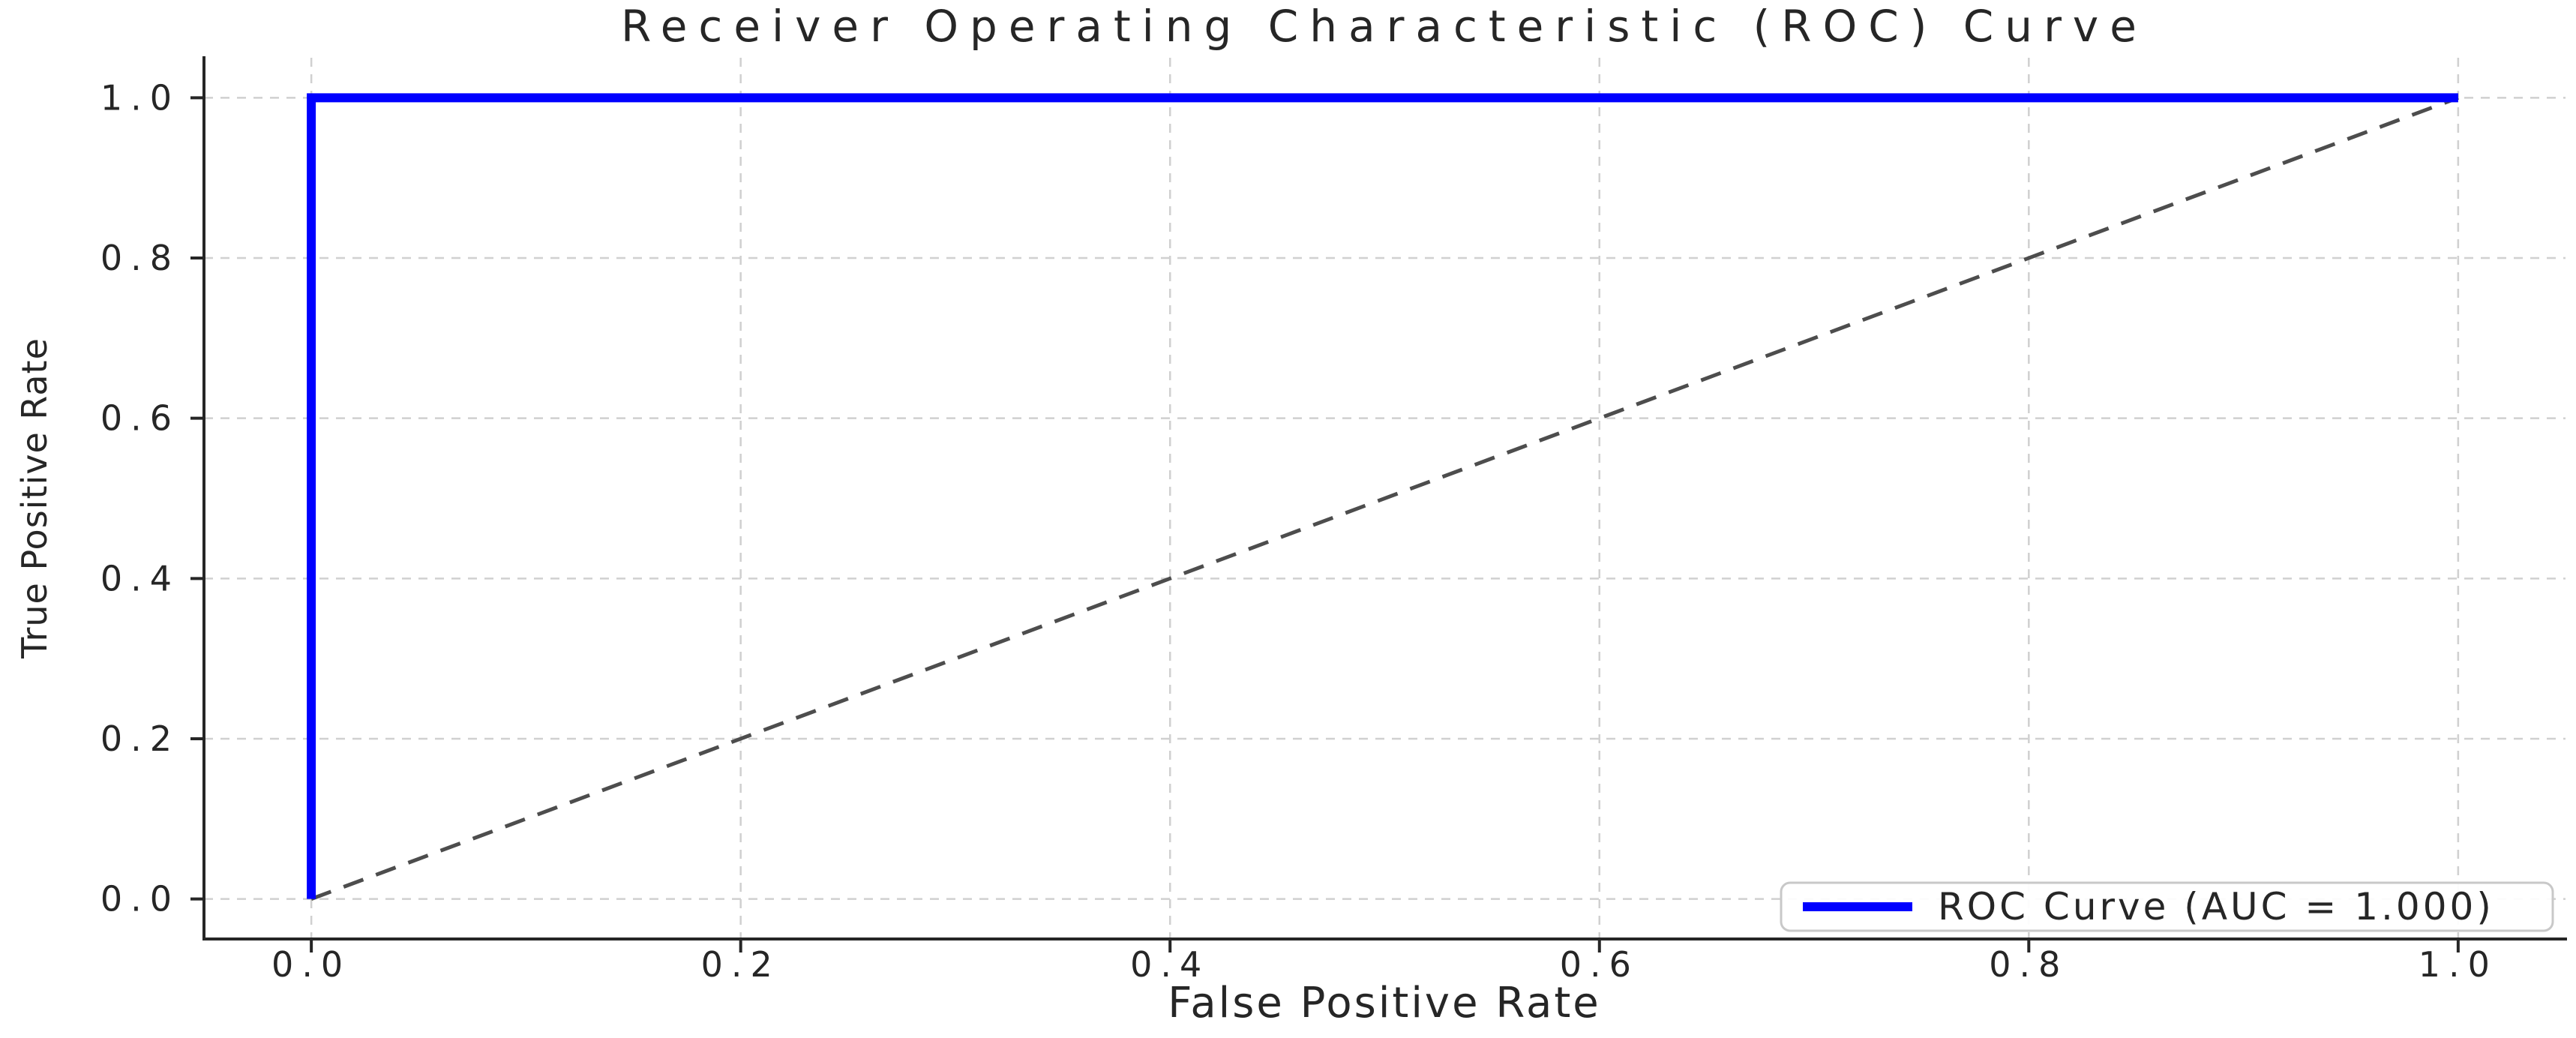 The height and width of the screenshot is (1038, 2576). Describe the element at coordinates (140, 418) in the screenshot. I see `y-tick-label-0.6: 0.6` at that location.